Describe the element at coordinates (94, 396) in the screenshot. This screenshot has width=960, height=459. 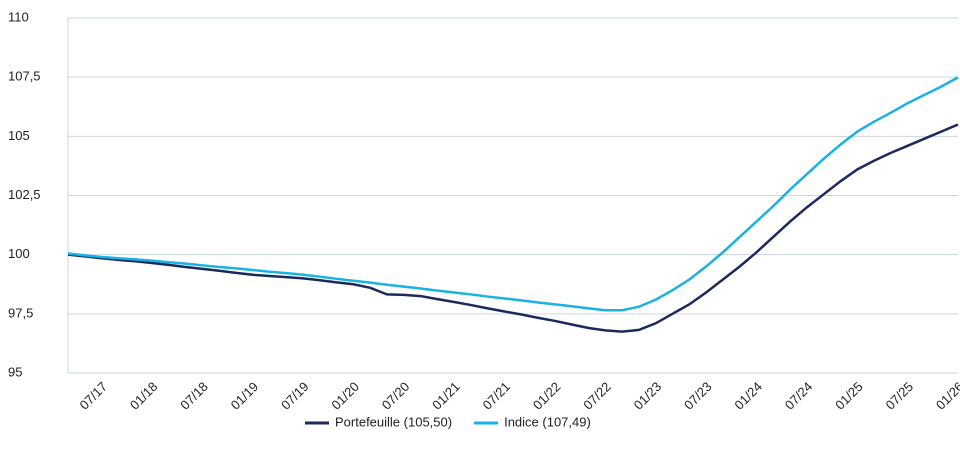
I see `x-tick-label: 07/17` at that location.